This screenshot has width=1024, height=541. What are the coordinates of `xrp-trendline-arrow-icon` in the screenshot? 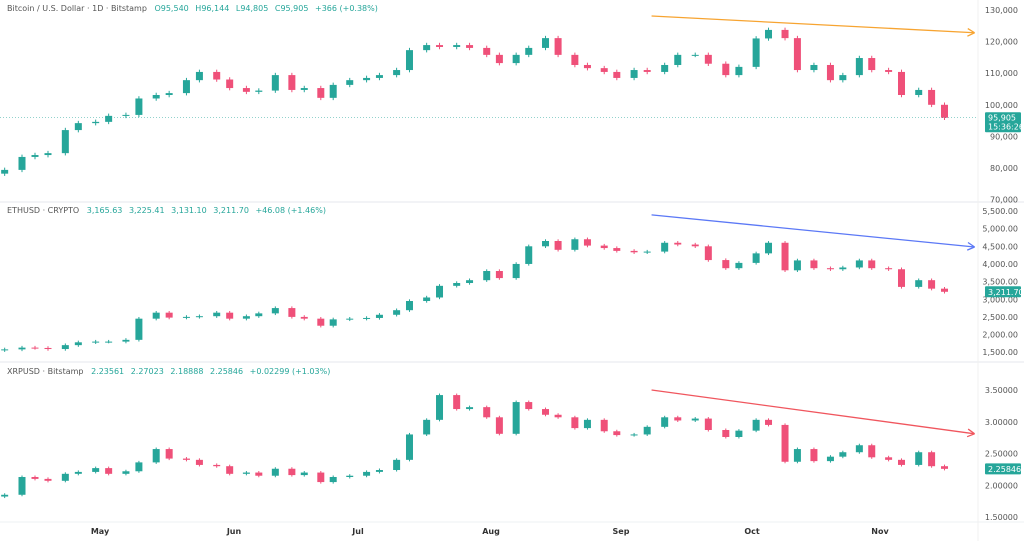 It's located at (971, 431).